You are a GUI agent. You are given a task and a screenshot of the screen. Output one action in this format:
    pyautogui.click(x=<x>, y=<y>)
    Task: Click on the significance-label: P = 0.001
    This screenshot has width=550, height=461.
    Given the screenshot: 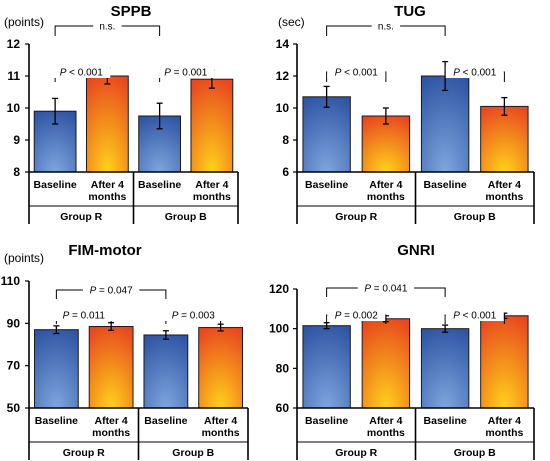 What is the action you would take?
    pyautogui.click(x=186, y=73)
    